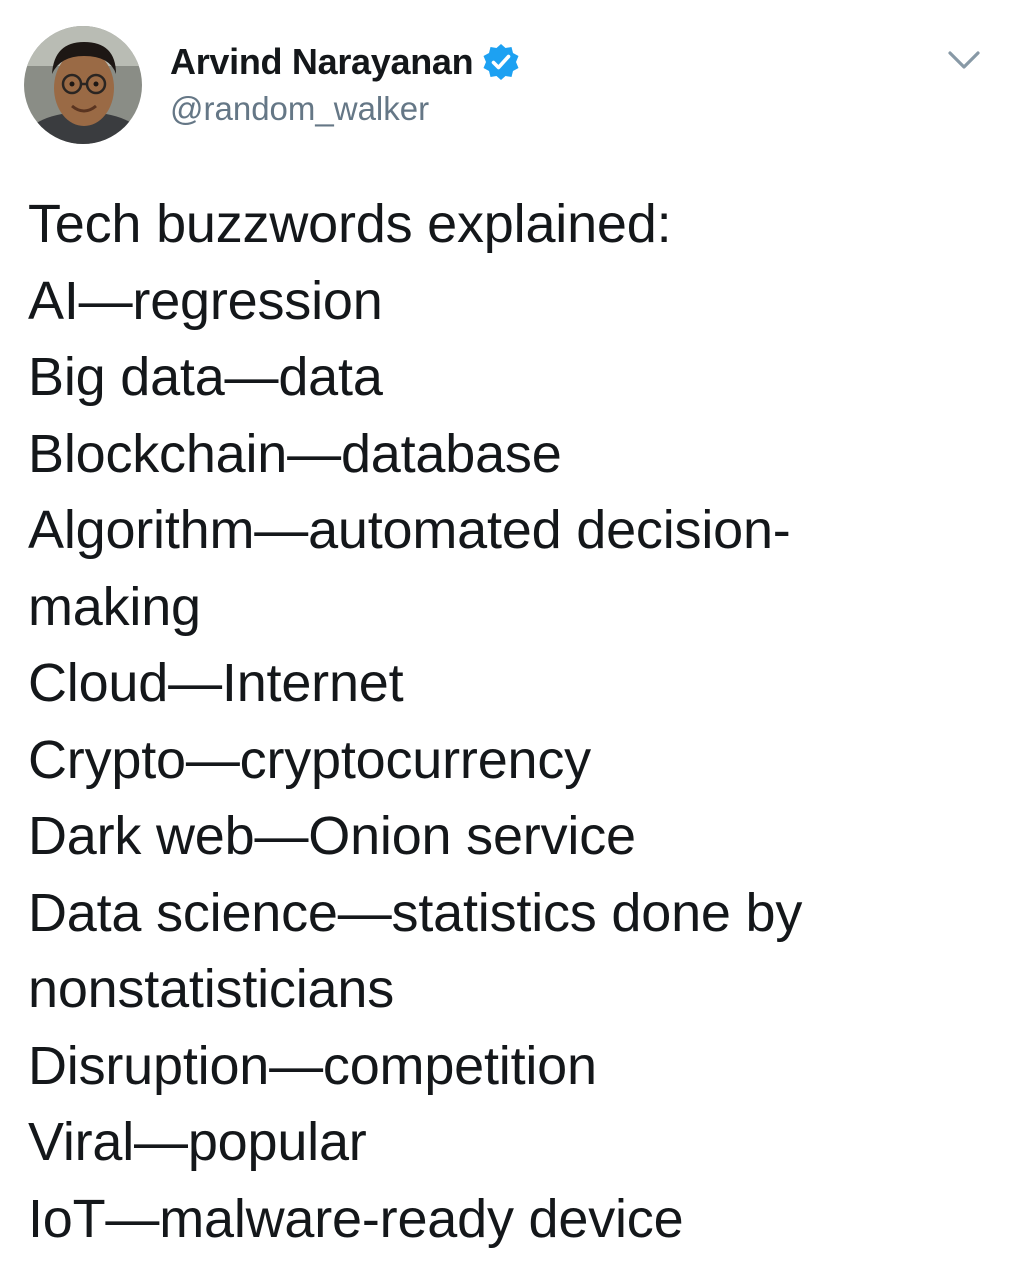  I want to click on author-name-row: Arvind Narayanan, so click(345, 62).